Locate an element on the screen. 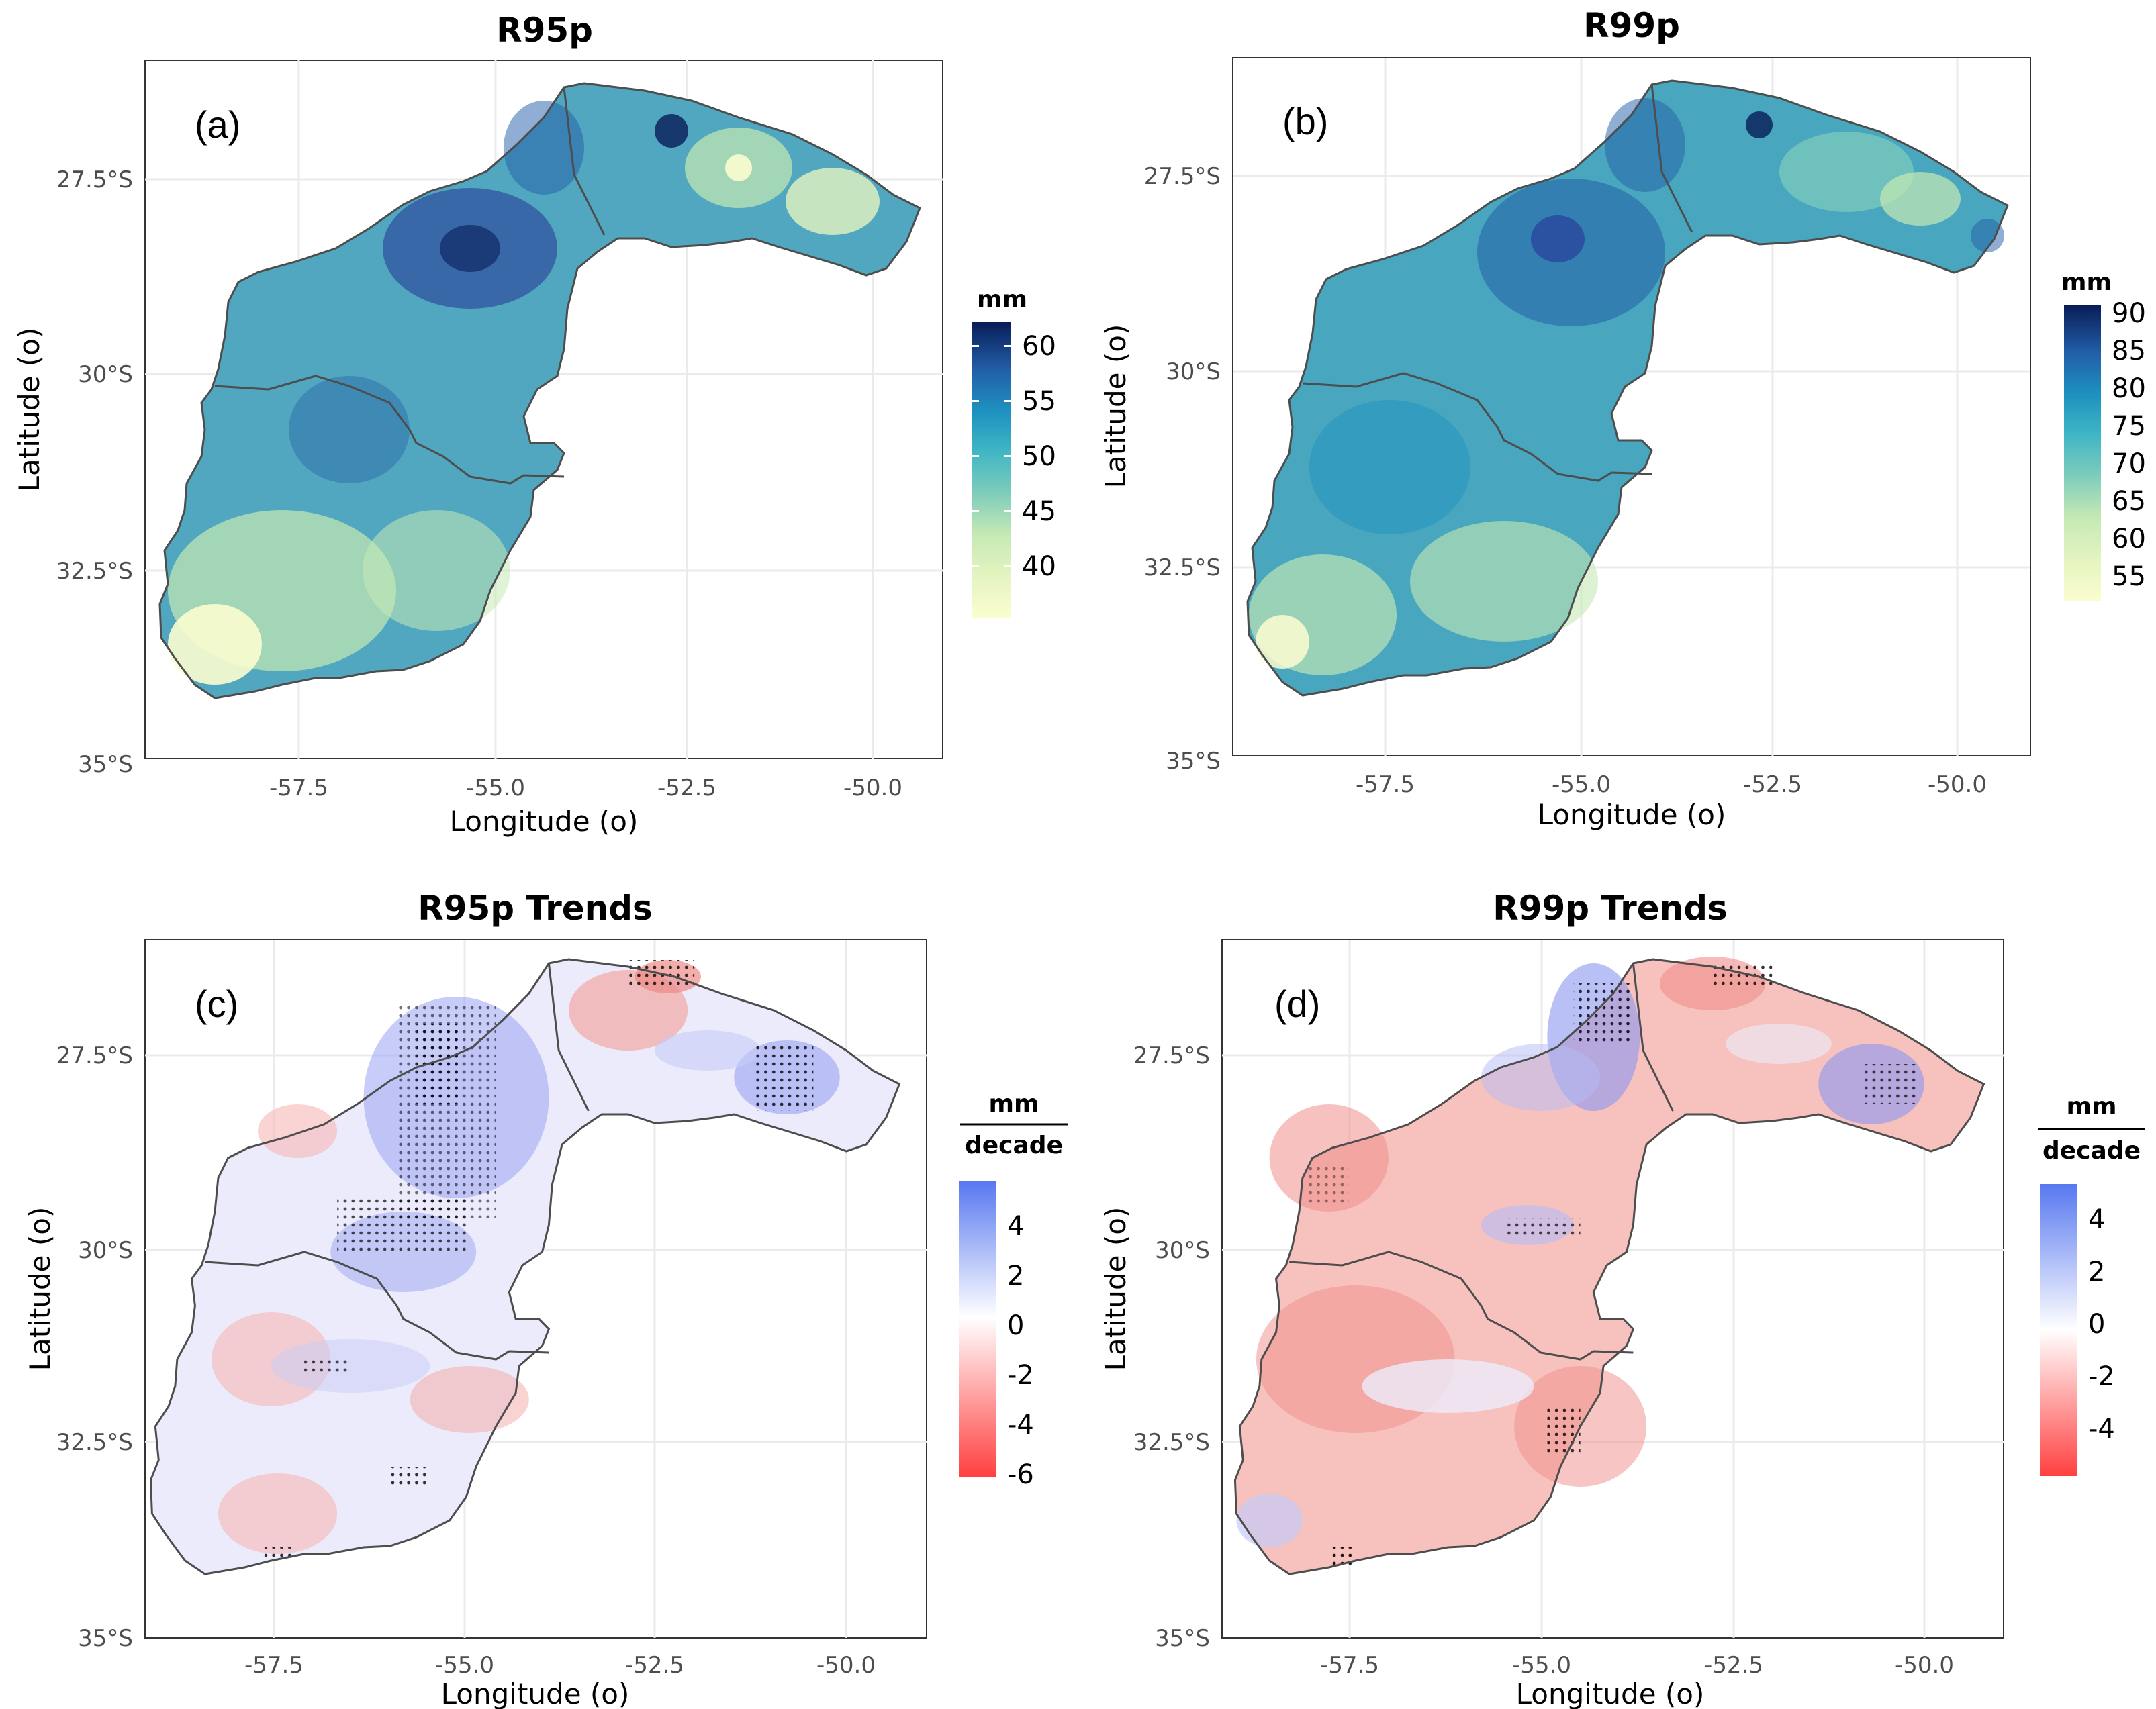  panel-d-ytick-4: 35°S is located at coordinates (1182, 1639).